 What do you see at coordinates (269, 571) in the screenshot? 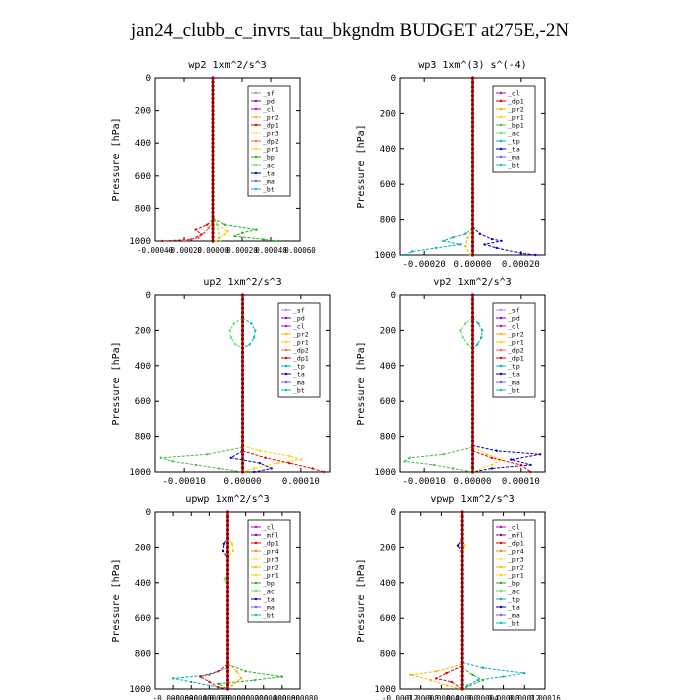
I see `legend-box` at bounding box center [269, 571].